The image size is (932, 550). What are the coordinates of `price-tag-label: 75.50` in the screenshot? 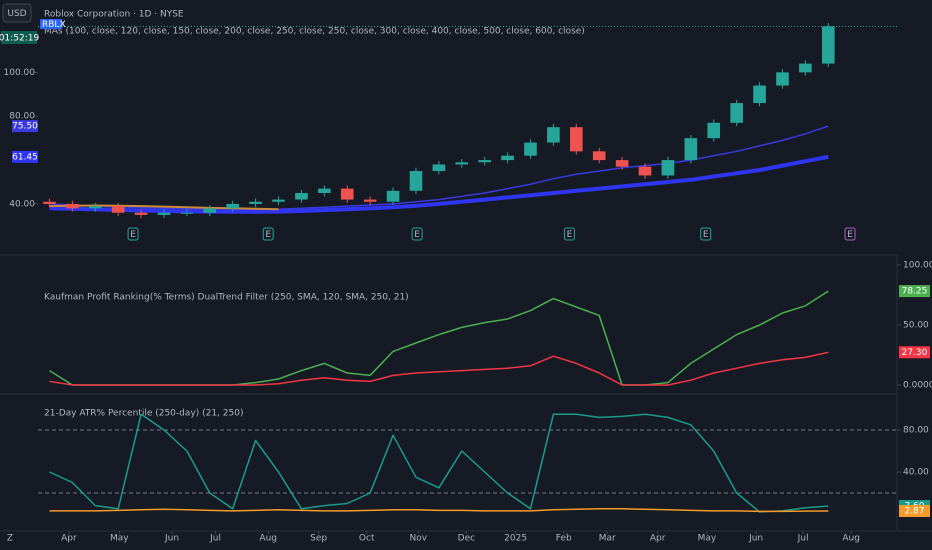 It's located at (25, 127).